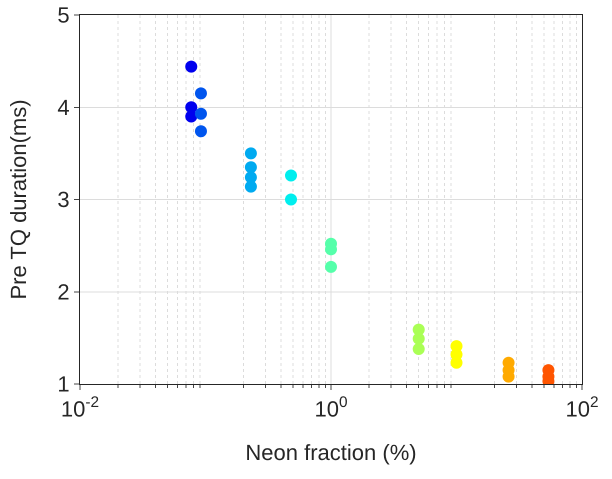 This screenshot has width=612, height=479. Describe the element at coordinates (63, 107) in the screenshot. I see `y-tick-label: 4` at that location.